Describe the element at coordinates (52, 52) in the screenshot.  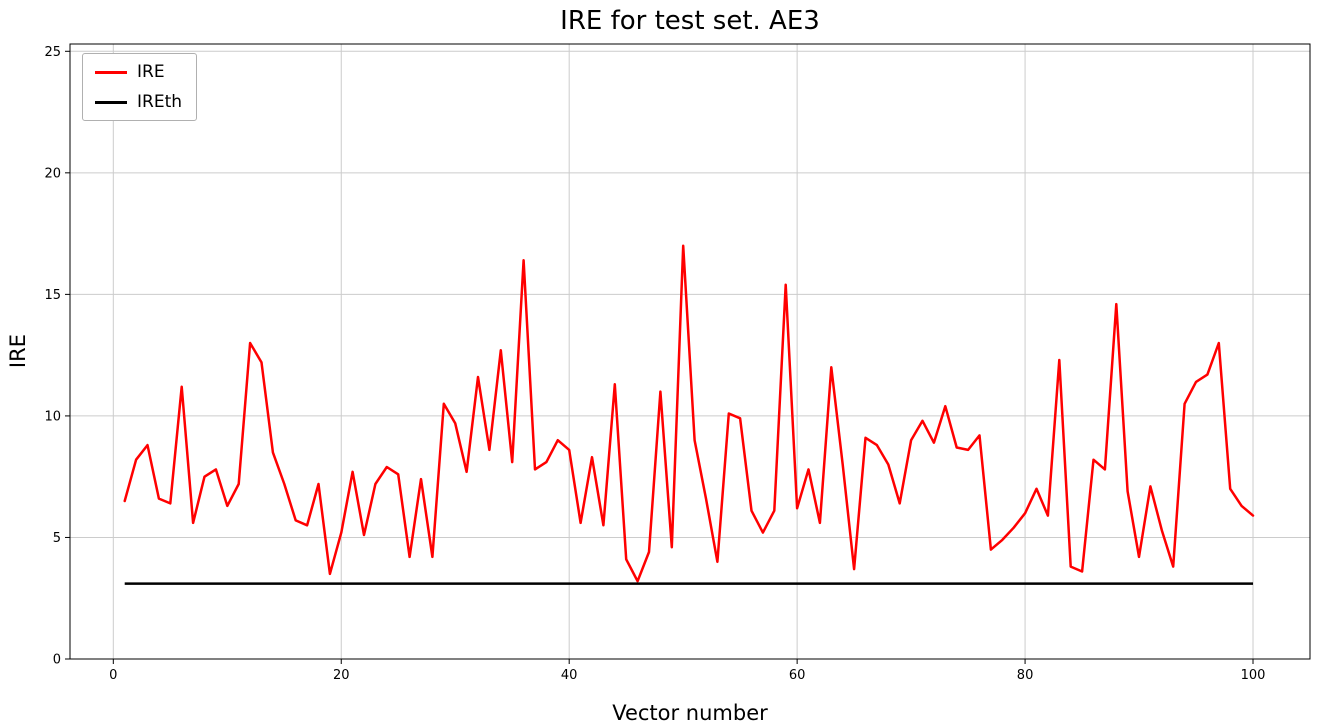
I see `y-tick-label: 25` at that location.